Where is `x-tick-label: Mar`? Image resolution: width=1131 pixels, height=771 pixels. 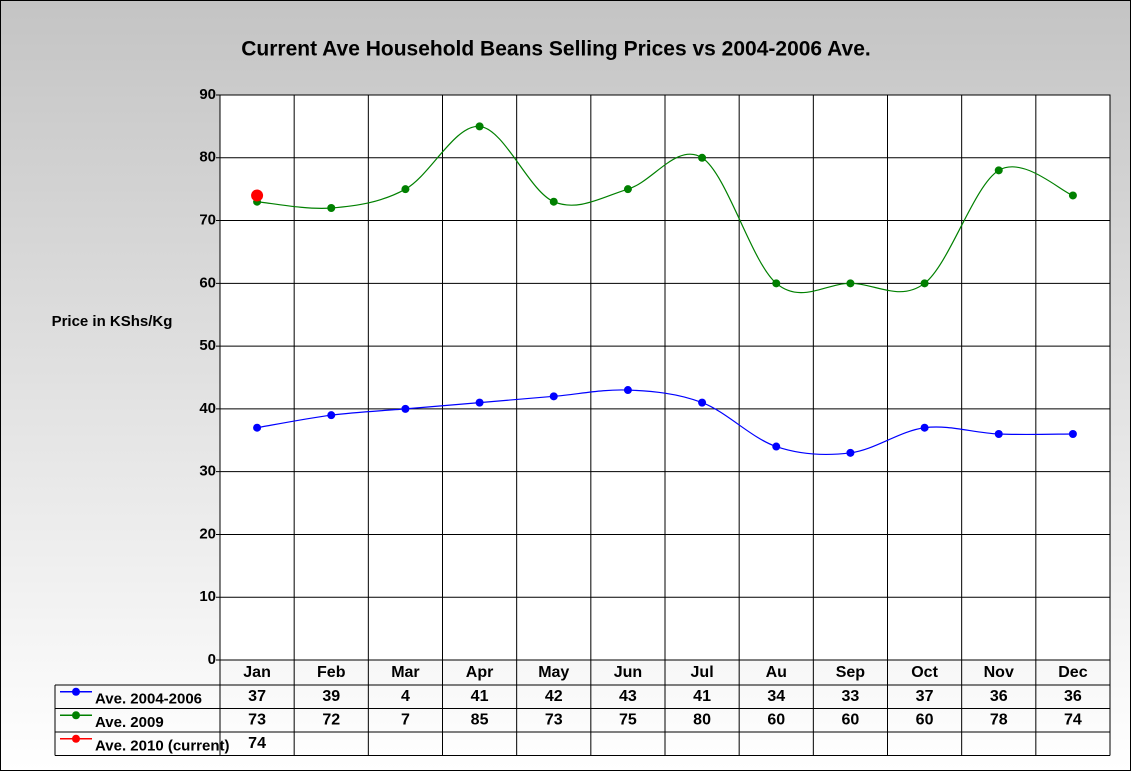 x-tick-label: Mar is located at coordinates (405, 672).